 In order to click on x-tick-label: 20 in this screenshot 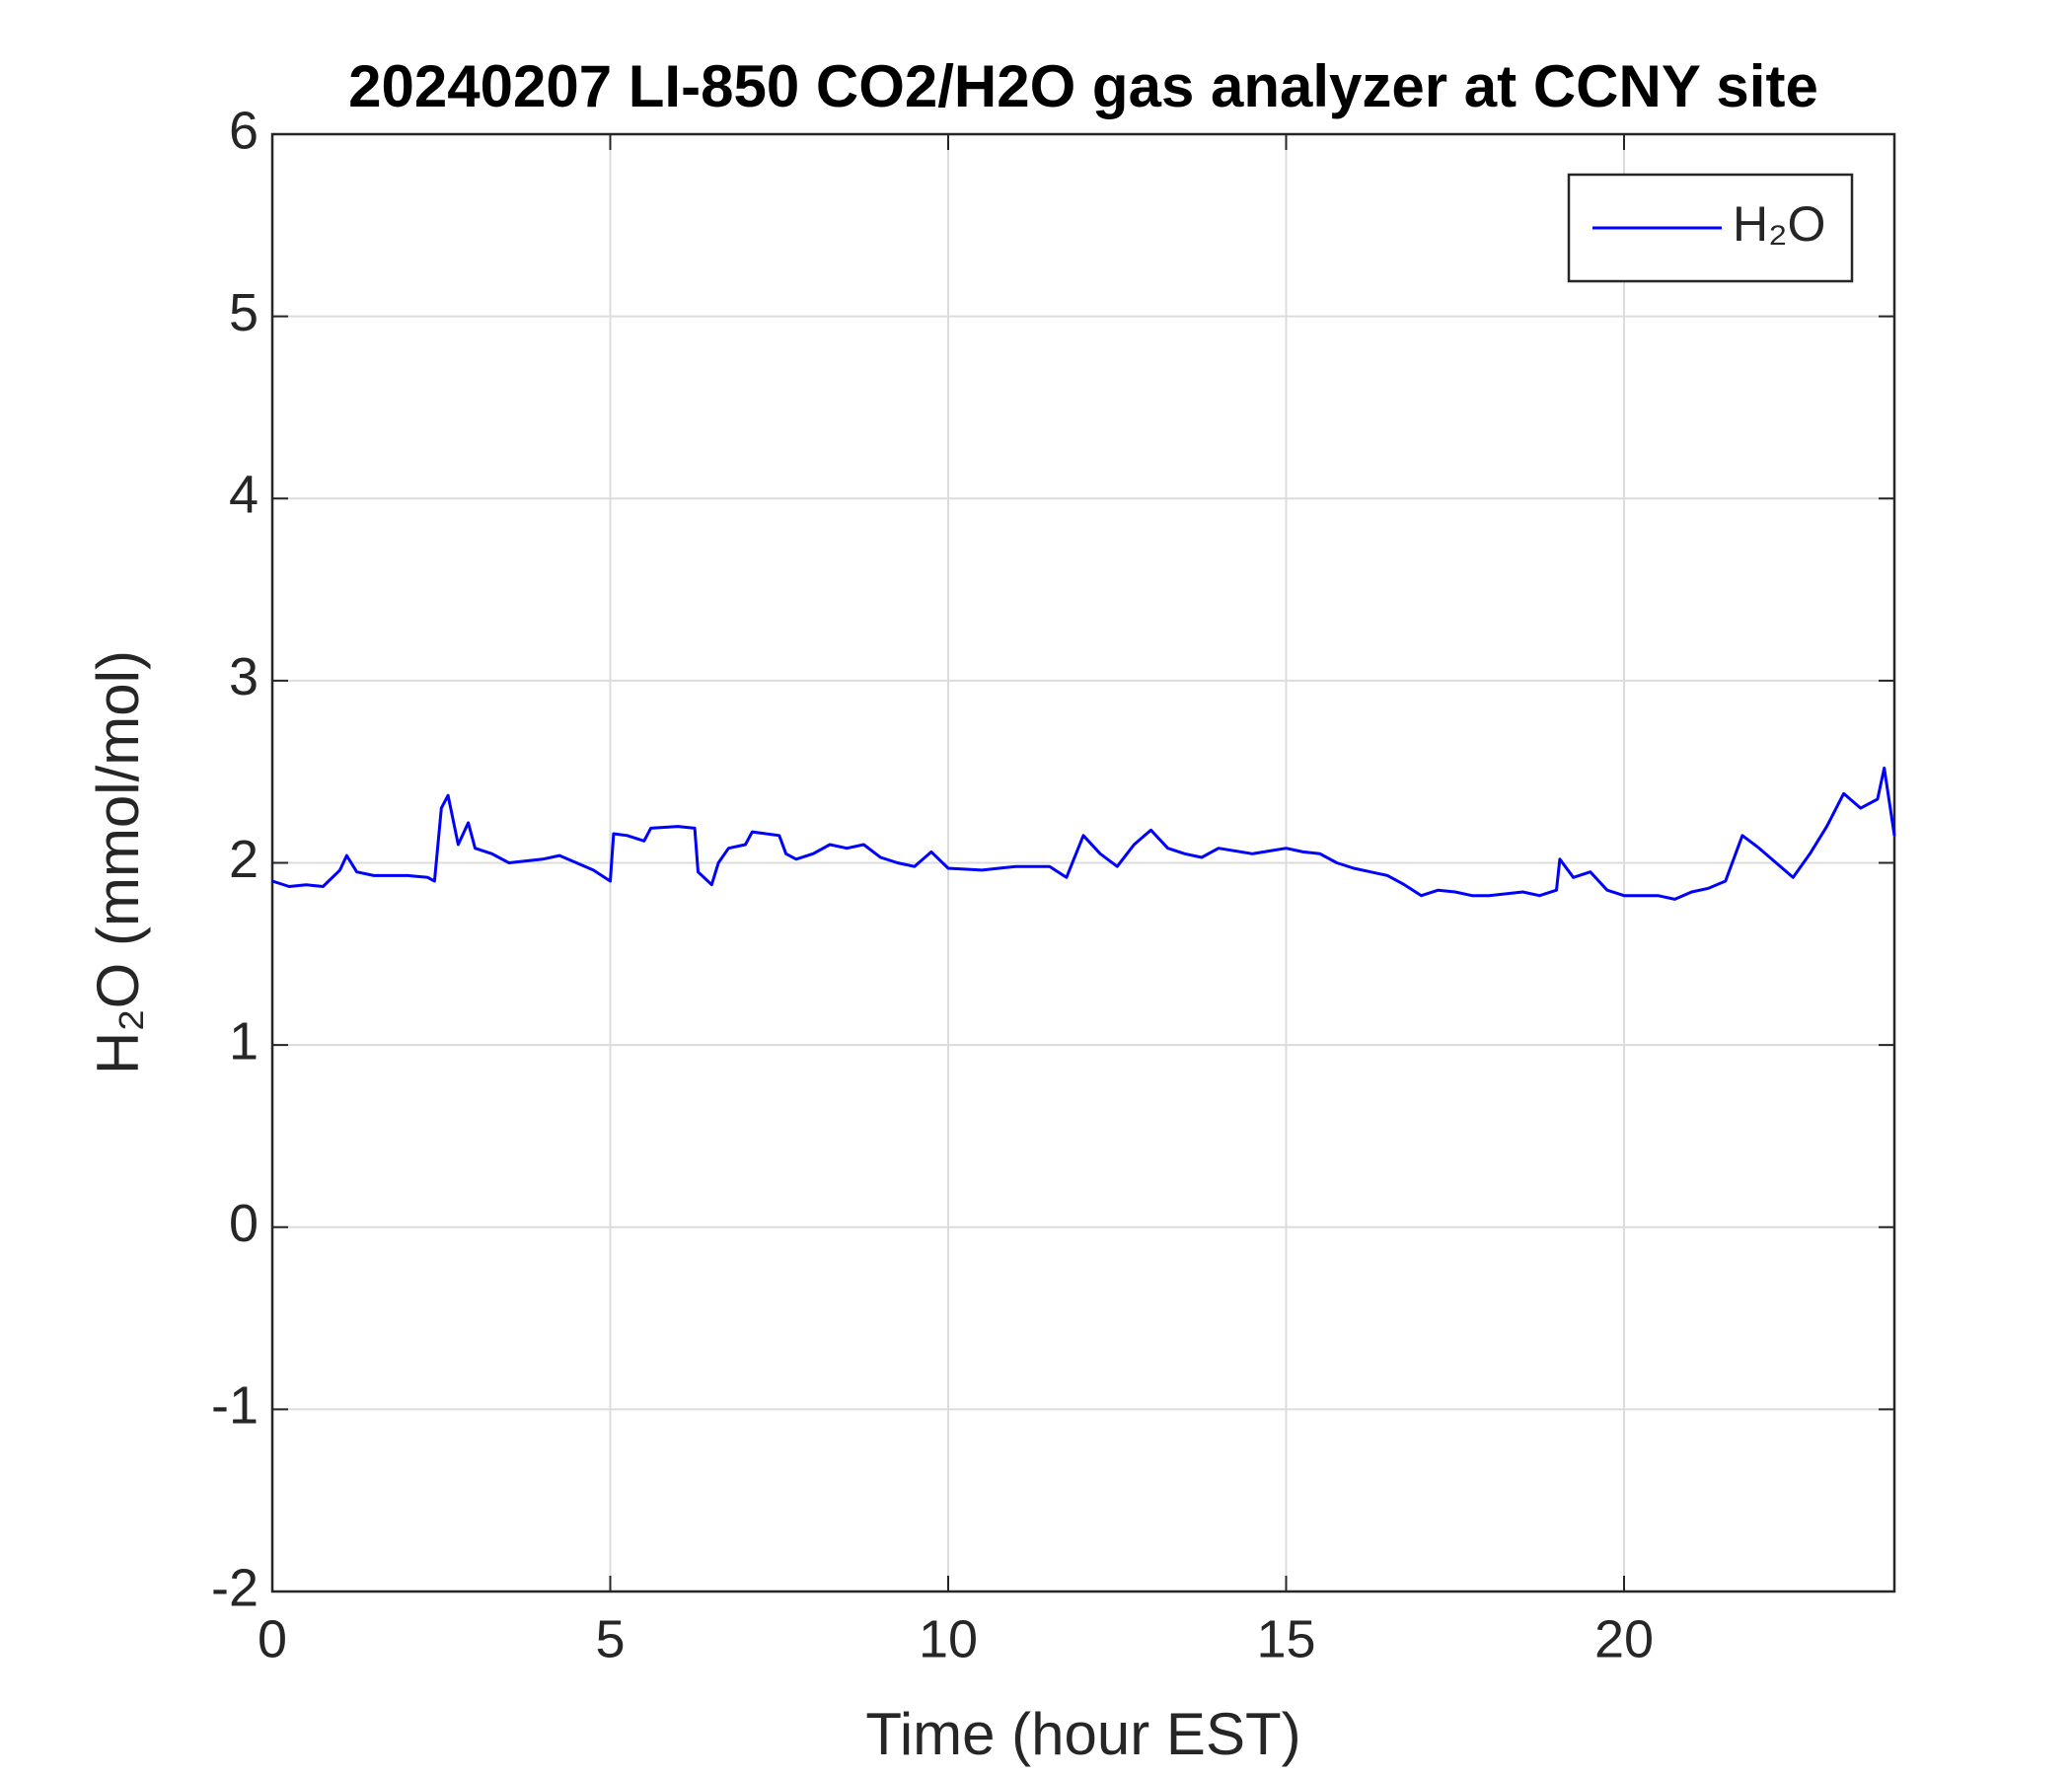, I will do `click(1624, 1639)`.